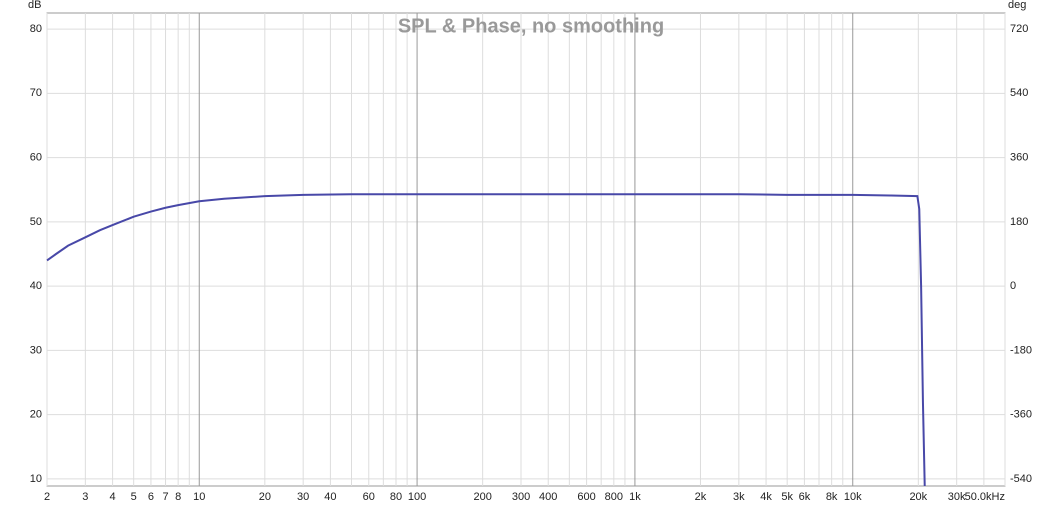 This screenshot has height=511, width=1063. Describe the element at coordinates (36, 158) in the screenshot. I see `y-tick-label: 60` at that location.